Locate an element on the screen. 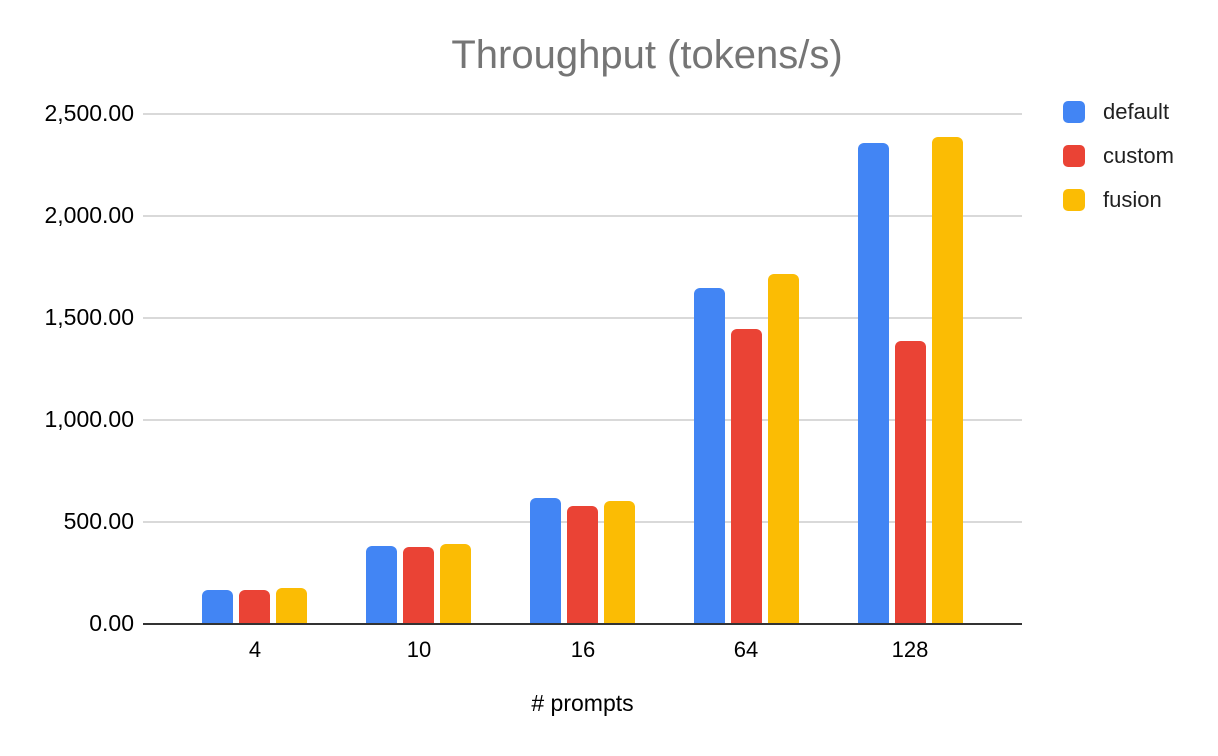  y-tick-label: 2,000.00 is located at coordinates (89, 215).